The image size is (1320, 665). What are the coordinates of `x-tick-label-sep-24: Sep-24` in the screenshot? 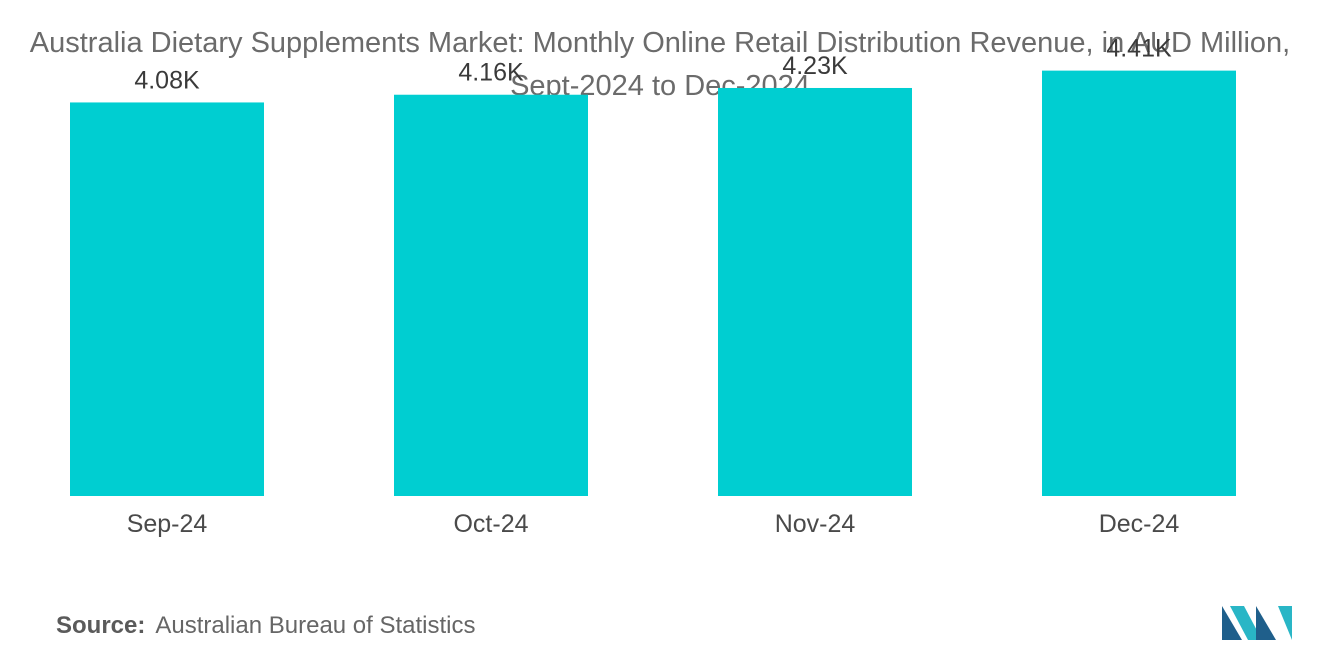 It's located at (167, 524).